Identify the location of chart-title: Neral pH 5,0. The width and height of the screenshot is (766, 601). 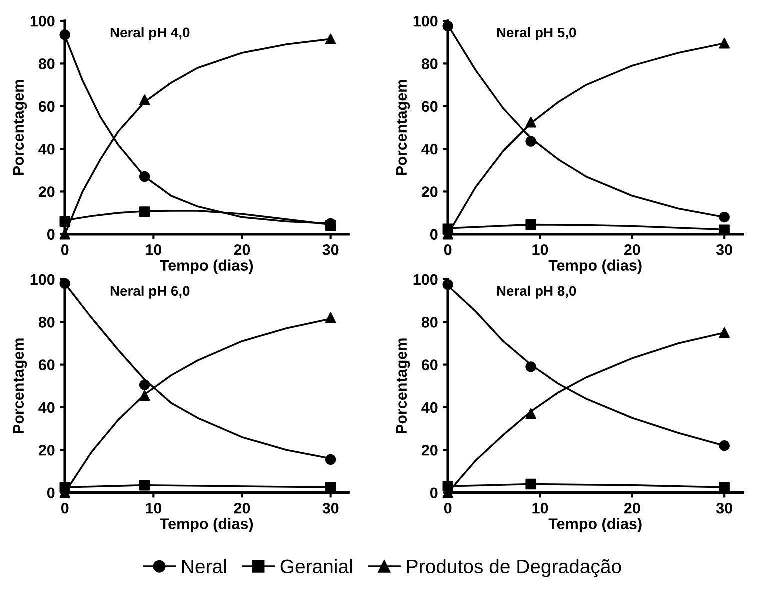
(536, 33).